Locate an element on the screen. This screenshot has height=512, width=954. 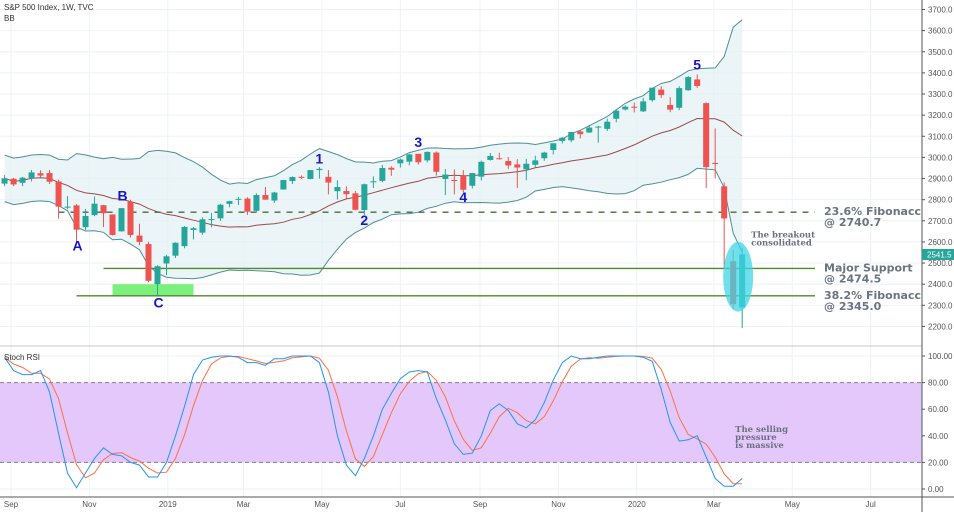
note-text: consolidated is located at coordinates (781, 244).